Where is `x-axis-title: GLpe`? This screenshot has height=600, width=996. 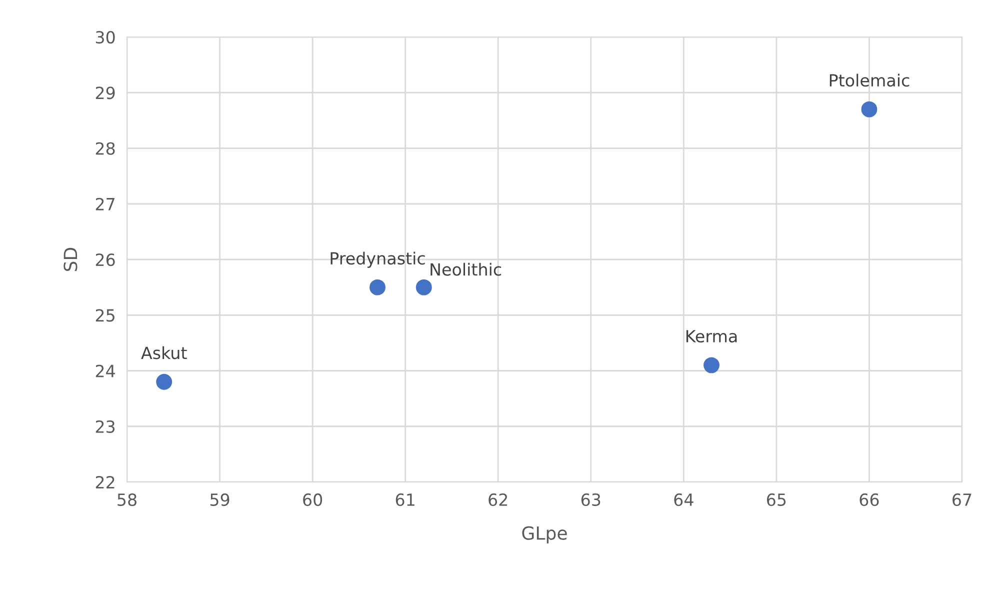 x-axis-title: GLpe is located at coordinates (544, 535).